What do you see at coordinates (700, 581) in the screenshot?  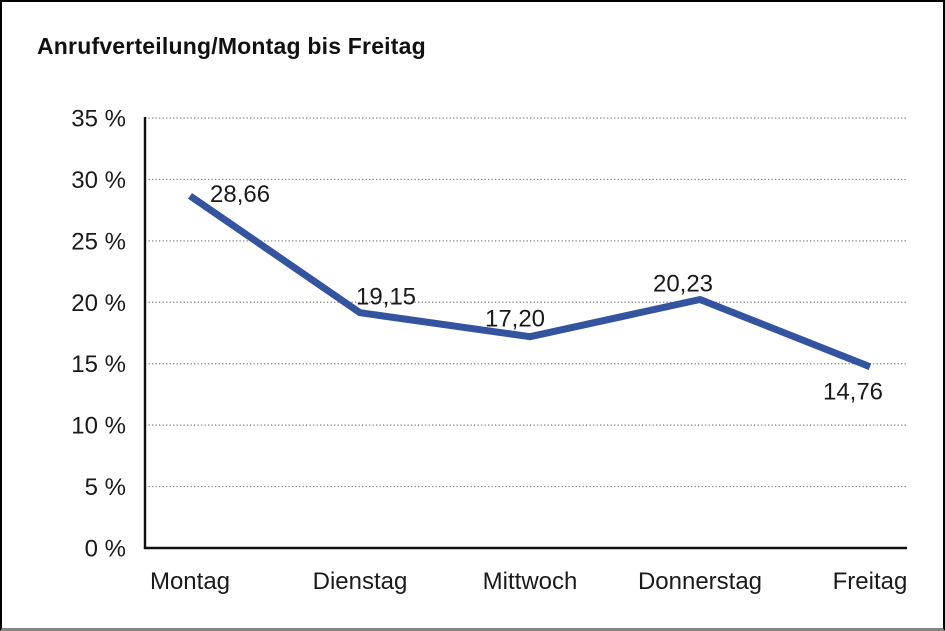 I see `x-category-label: Donnerstag` at bounding box center [700, 581].